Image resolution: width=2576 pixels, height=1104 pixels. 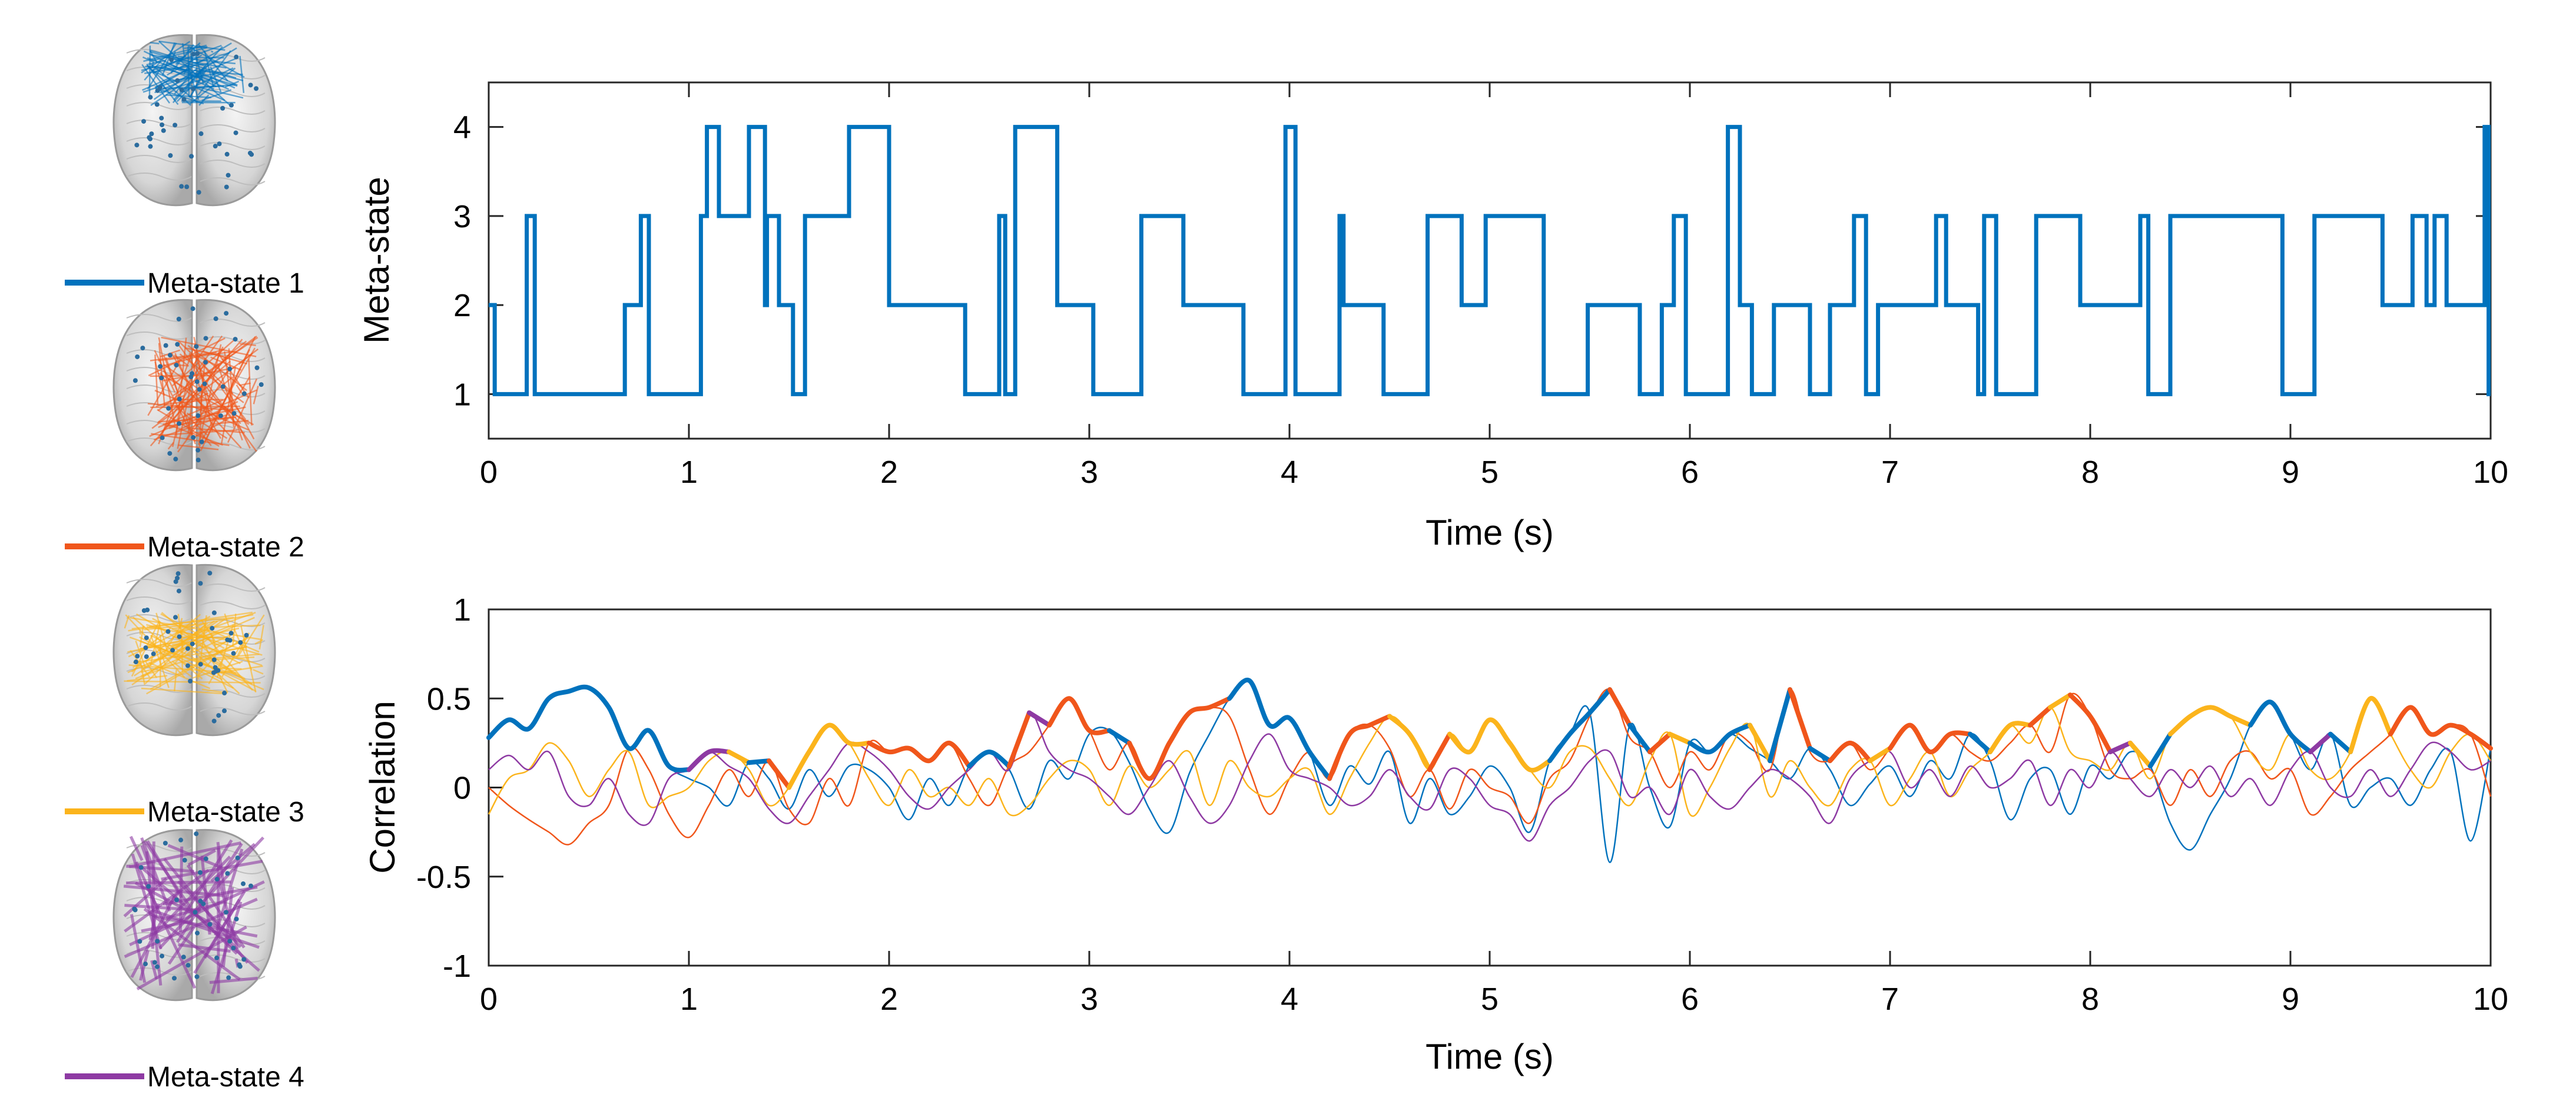 I want to click on bottom-y-tick-label: 0.5, so click(x=449, y=699).